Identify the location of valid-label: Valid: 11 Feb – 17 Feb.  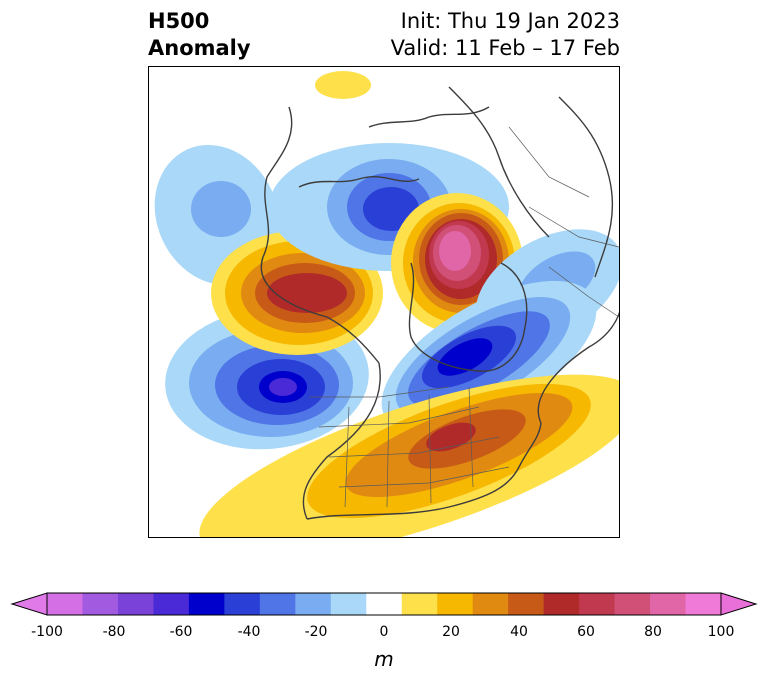
(505, 48).